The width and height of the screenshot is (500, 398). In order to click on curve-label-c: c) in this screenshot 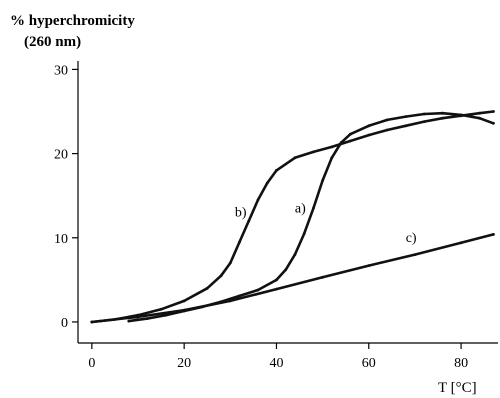, I will do `click(411, 238)`.